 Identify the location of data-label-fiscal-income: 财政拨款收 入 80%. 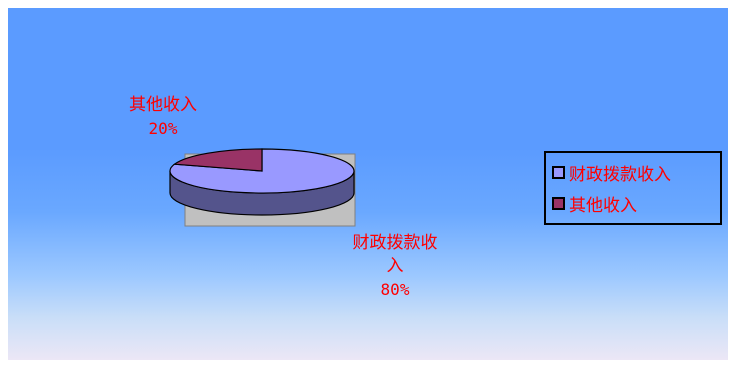
(395, 266).